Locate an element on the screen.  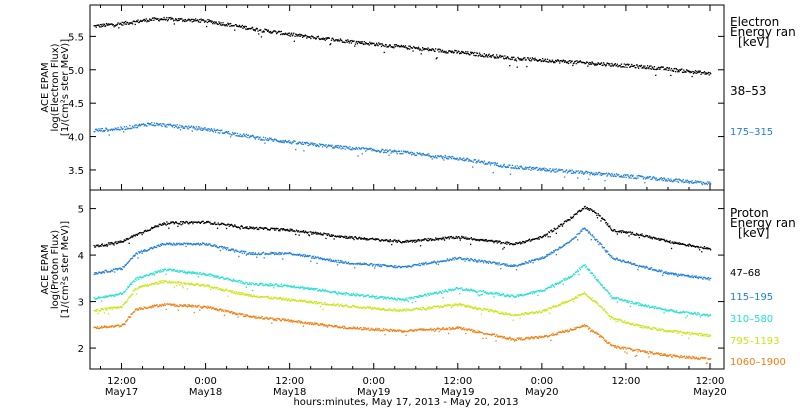
y-tick-label: 3.5 is located at coordinates (76, 171).